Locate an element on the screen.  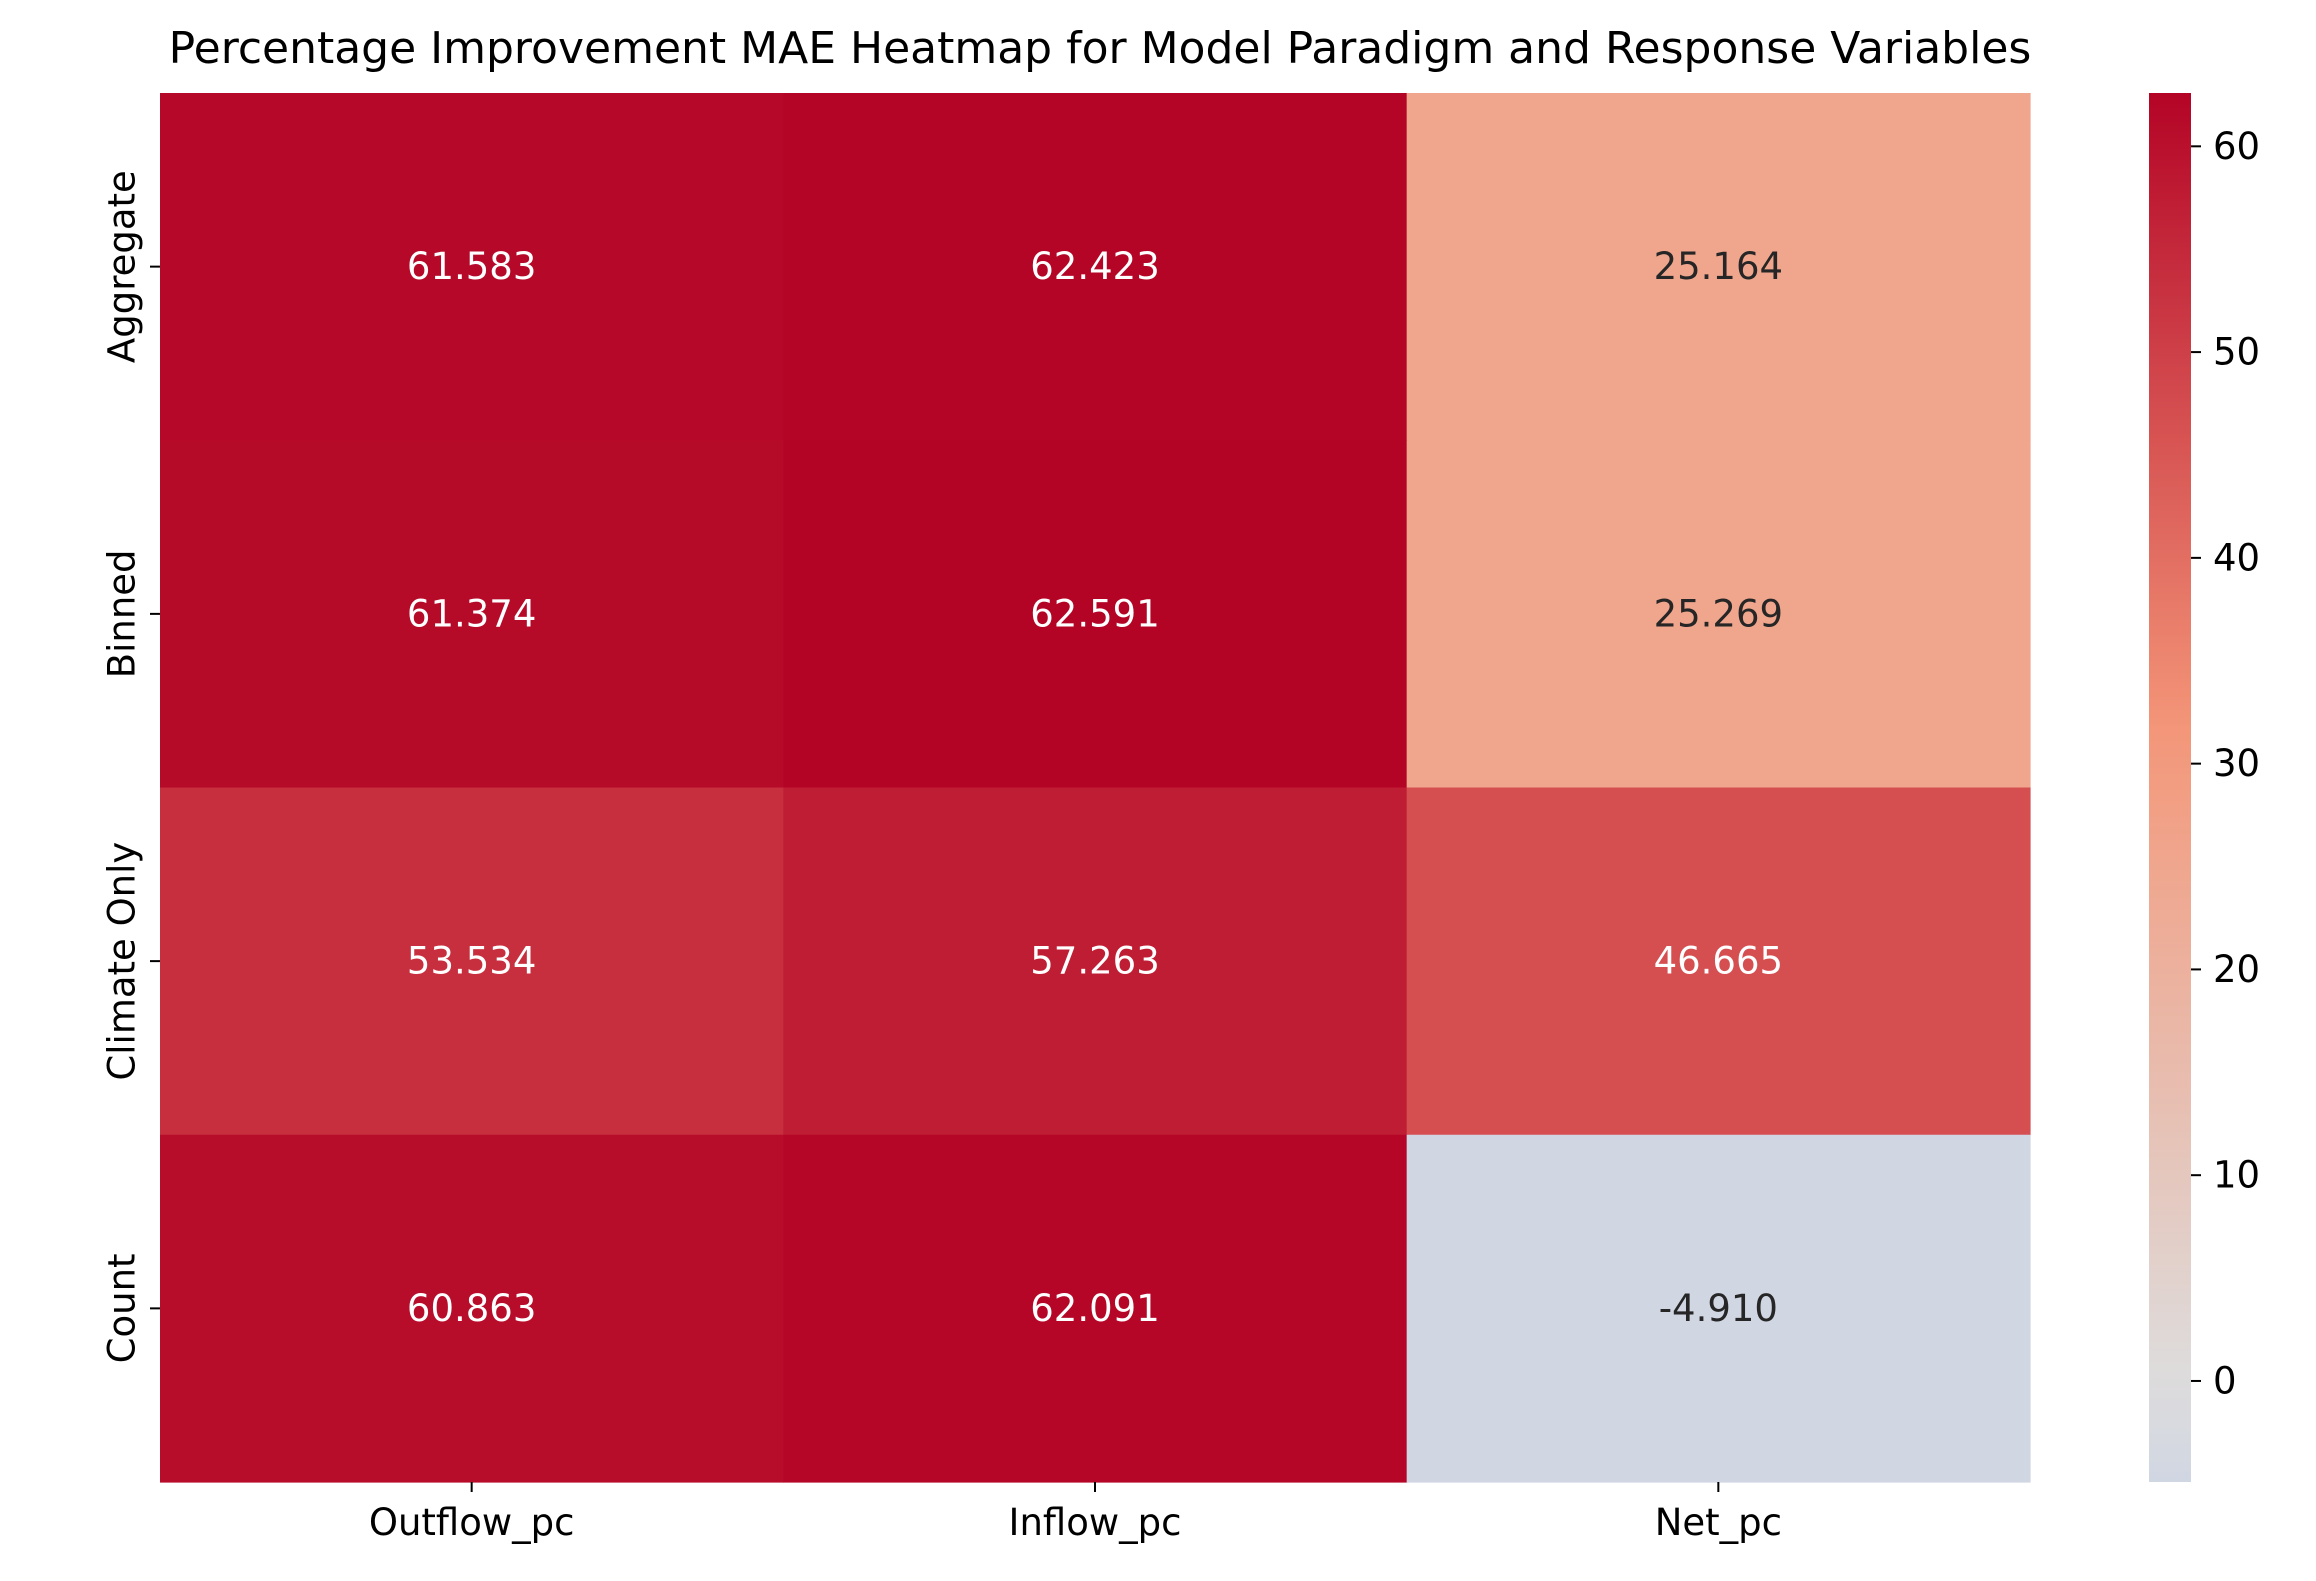
cell-value-label: 62.591 is located at coordinates (1094, 613).